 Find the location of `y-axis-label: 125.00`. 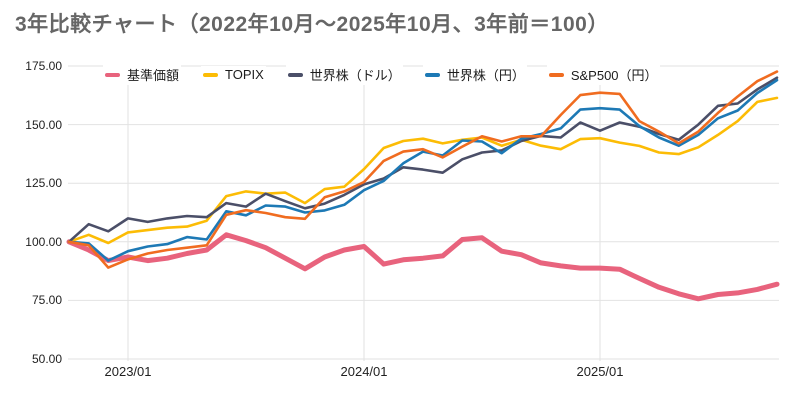

y-axis-label: 125.00 is located at coordinates (43, 183).